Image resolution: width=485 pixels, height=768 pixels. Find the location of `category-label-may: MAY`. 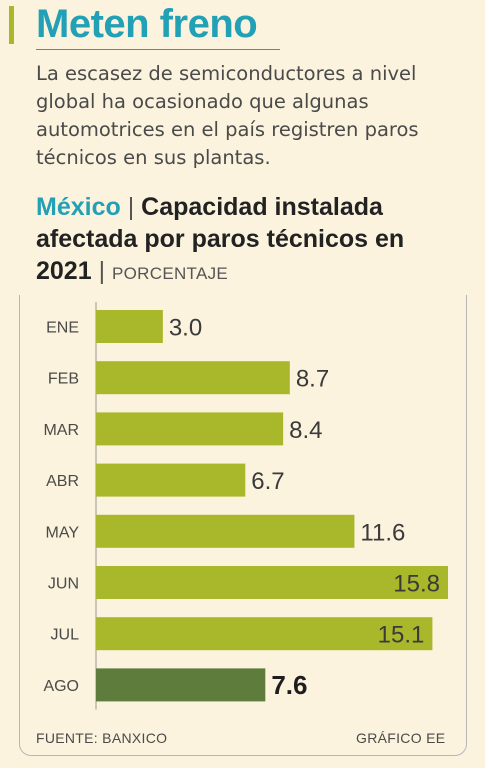

category-label-may: MAY is located at coordinates (63, 532).